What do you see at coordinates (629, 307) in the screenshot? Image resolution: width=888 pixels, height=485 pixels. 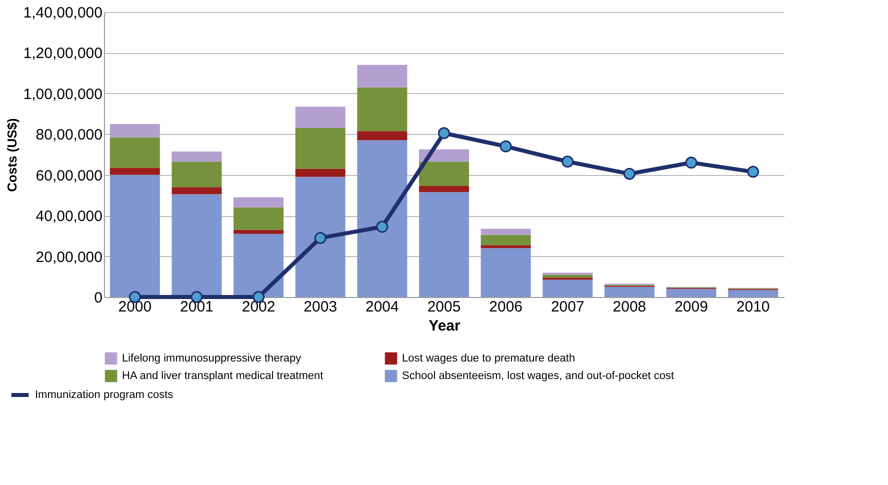 I see `x-tick-label: 2008` at bounding box center [629, 307].